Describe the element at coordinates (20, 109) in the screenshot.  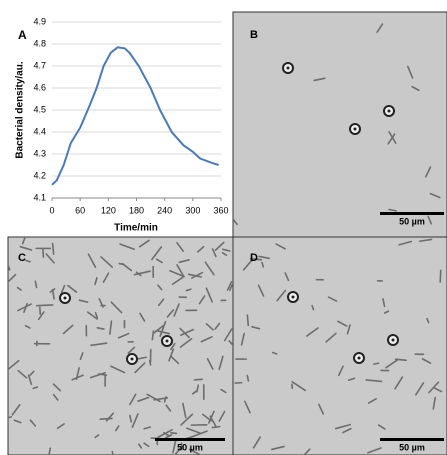
I see `y-axis-label: Bacterial density/au.` at that location.